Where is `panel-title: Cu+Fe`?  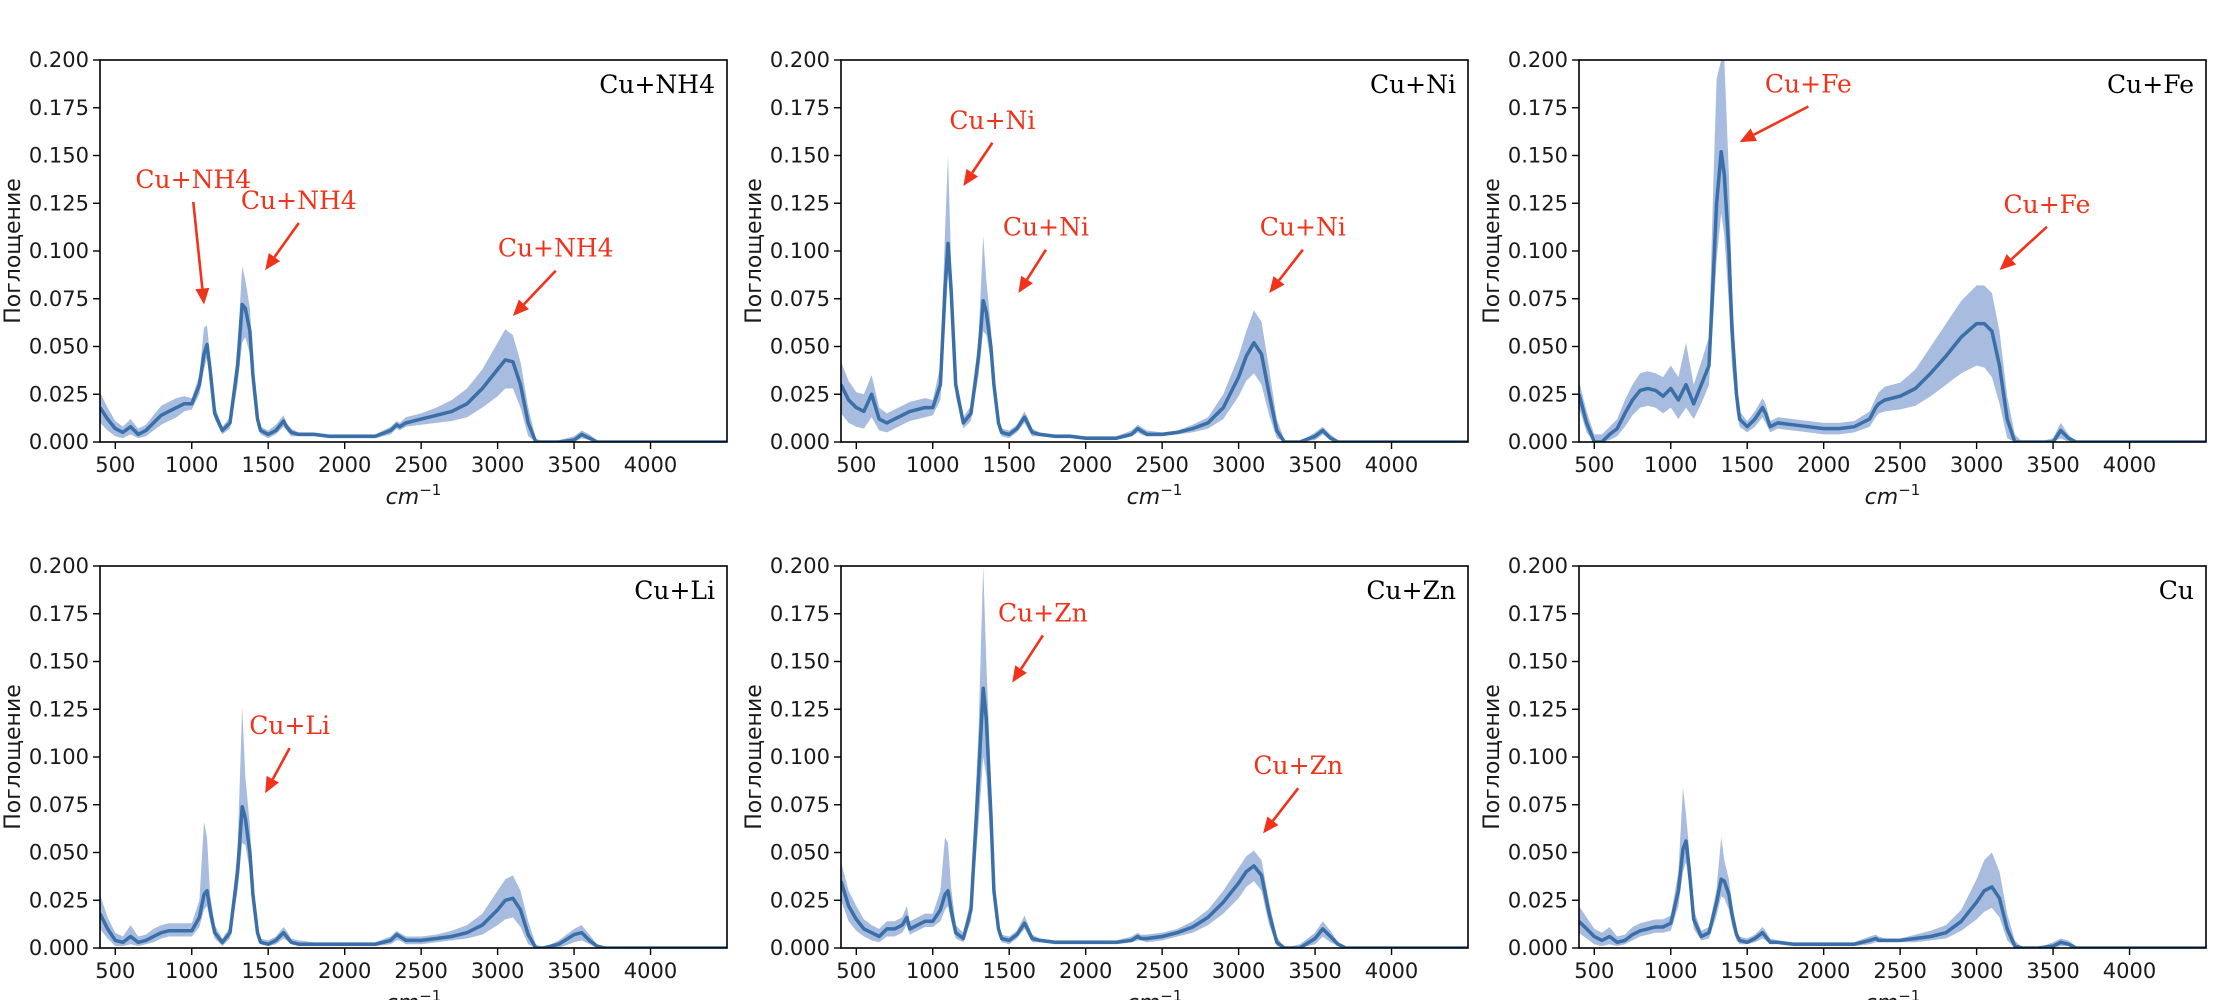 panel-title: Cu+Fe is located at coordinates (2150, 84).